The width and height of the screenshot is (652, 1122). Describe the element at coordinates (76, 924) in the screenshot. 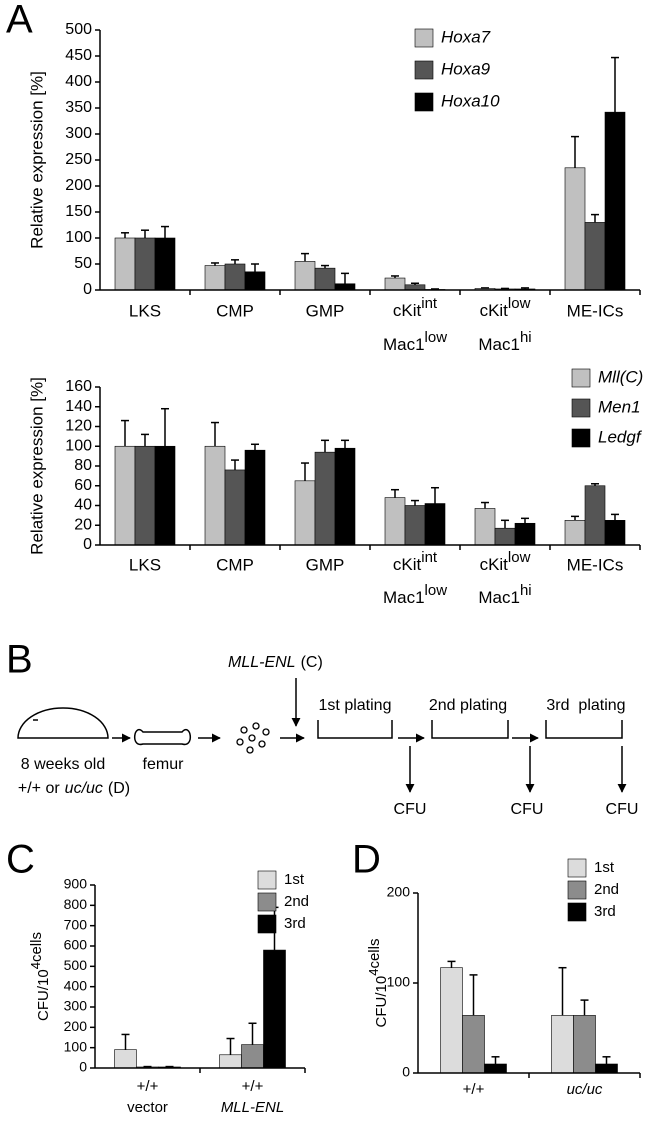

I see `y-tick-label: 700` at that location.